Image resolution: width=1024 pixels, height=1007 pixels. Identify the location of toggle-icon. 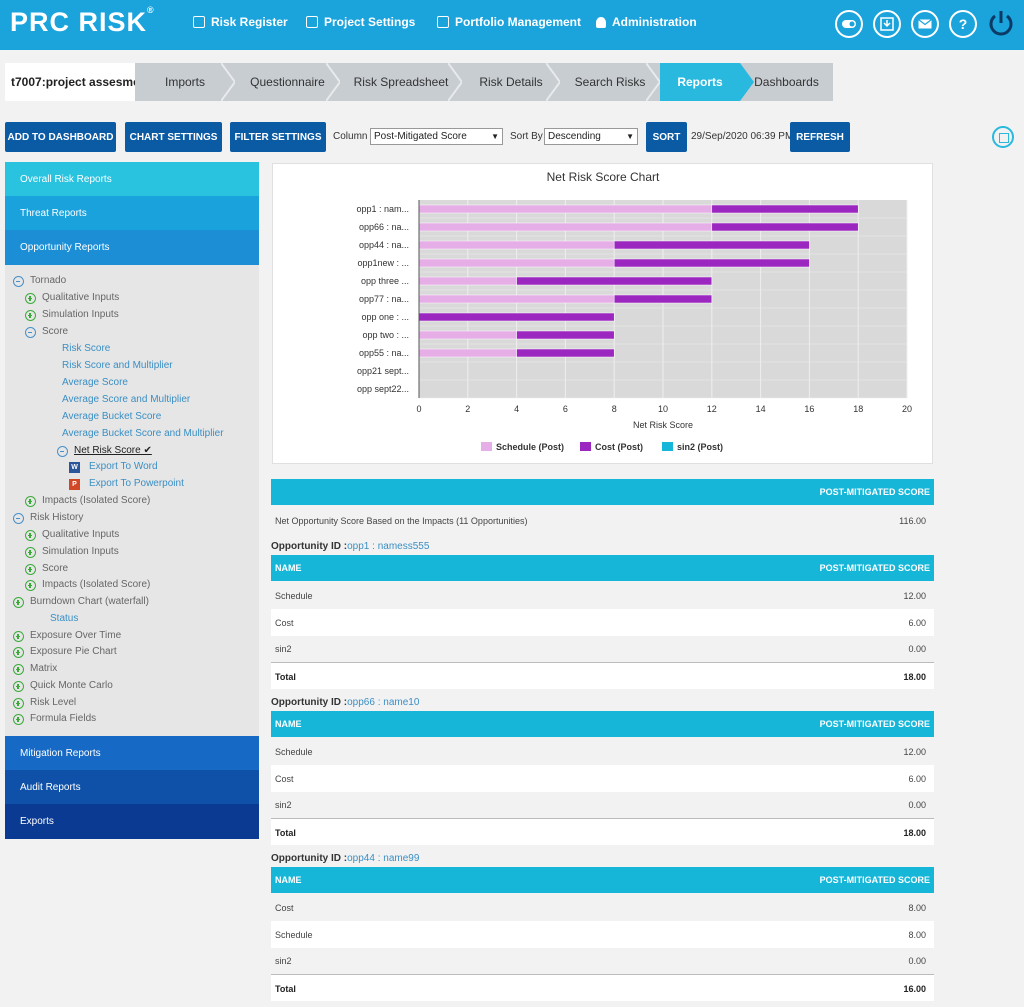
(849, 24).